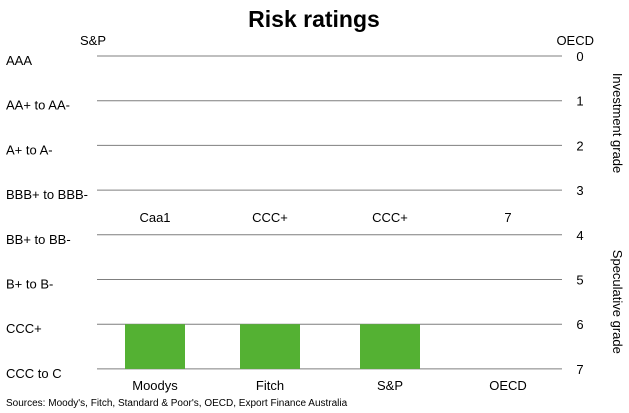  I want to click on left-tick-label: CCC+, so click(24, 328).